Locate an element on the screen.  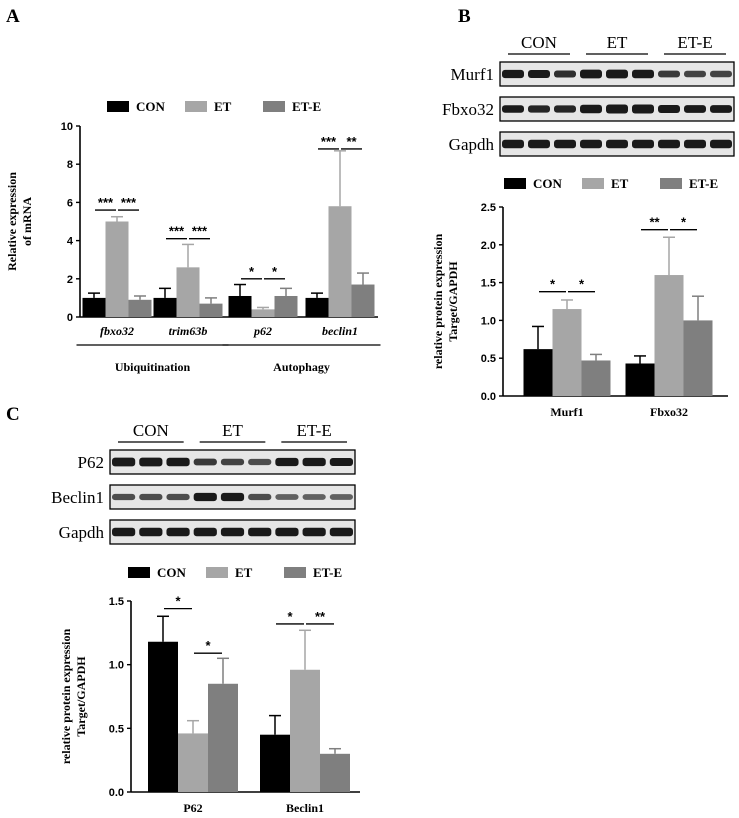
y-tick-label-a-0: 0 is located at coordinates (70, 318).